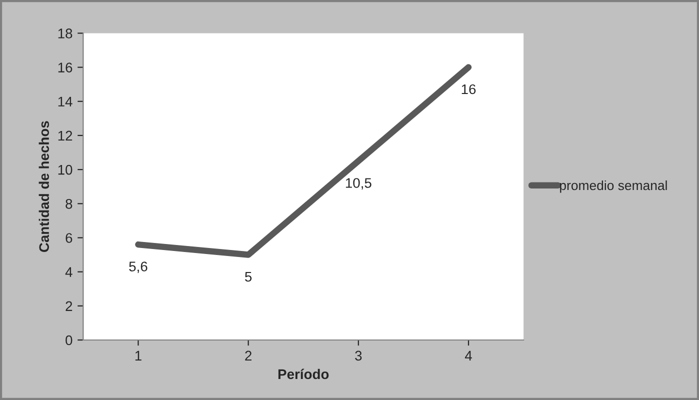 The width and height of the screenshot is (699, 400). What do you see at coordinates (69, 203) in the screenshot?
I see `y-tick-label: 8` at bounding box center [69, 203].